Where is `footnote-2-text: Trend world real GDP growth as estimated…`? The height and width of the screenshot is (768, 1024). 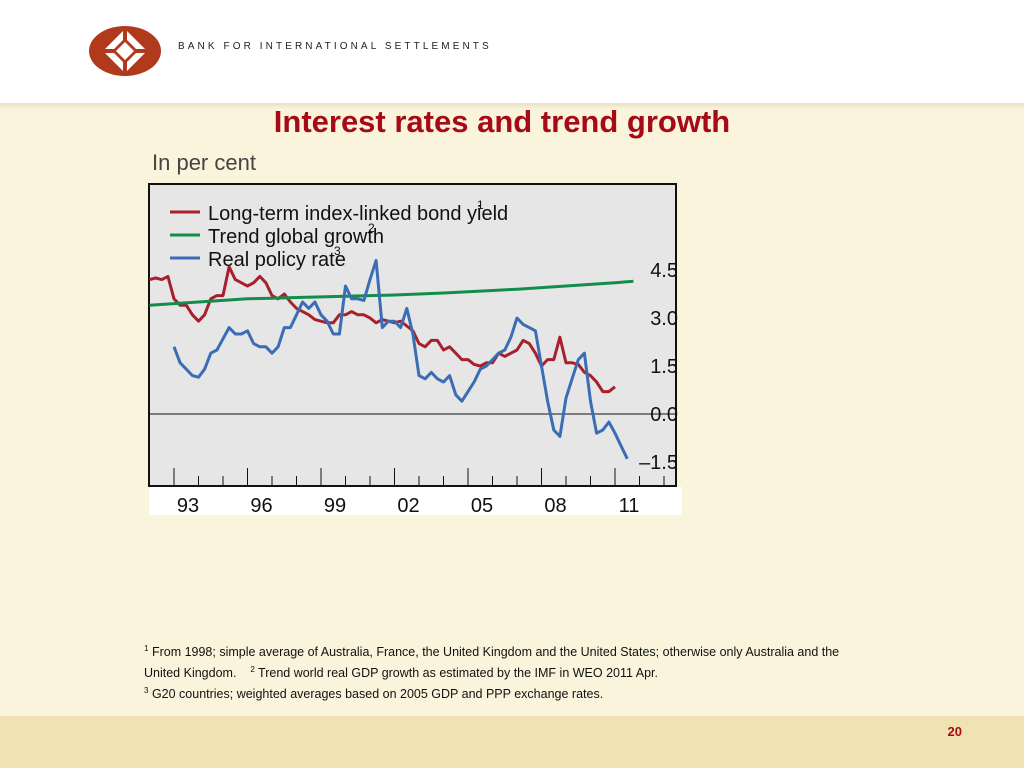
footnote-2-text: Trend world real GDP growth as estimated… is located at coordinates (458, 673).